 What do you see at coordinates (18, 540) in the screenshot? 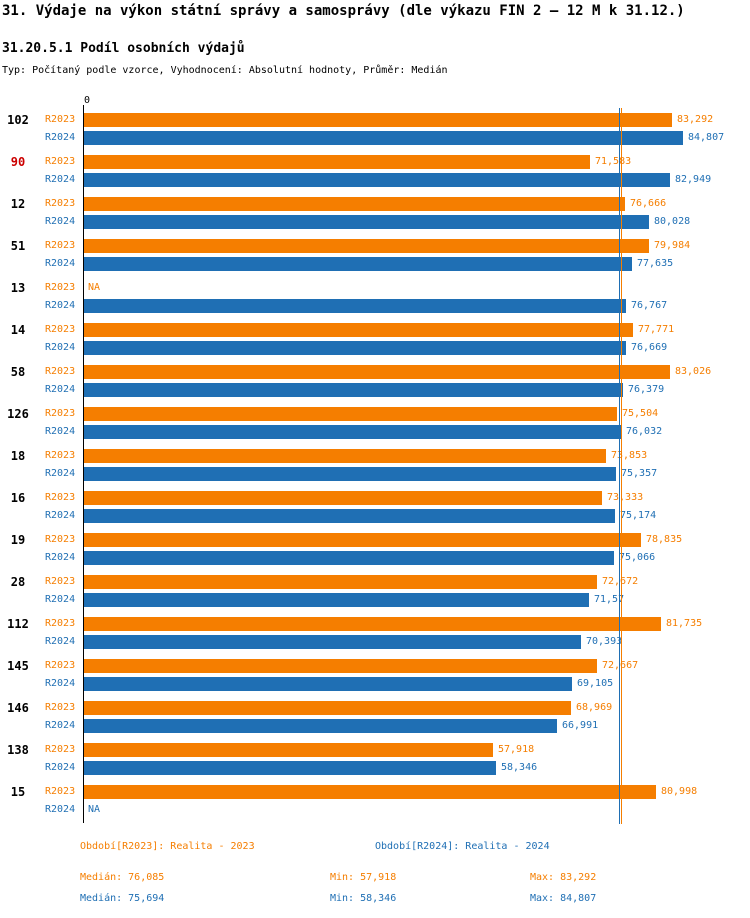
I see `category-label: 19` at bounding box center [18, 540].